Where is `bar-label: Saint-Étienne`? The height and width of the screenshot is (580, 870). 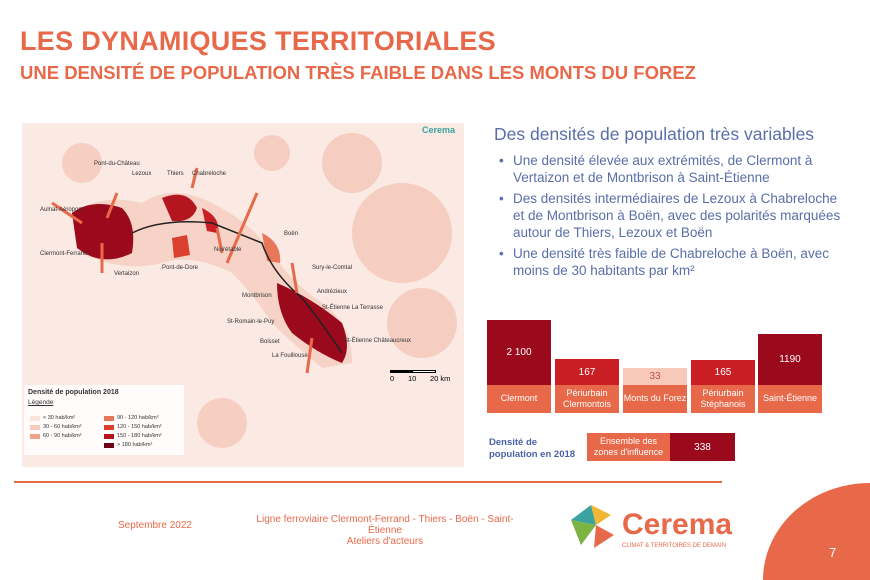 bar-label: Saint-Étienne is located at coordinates (790, 398).